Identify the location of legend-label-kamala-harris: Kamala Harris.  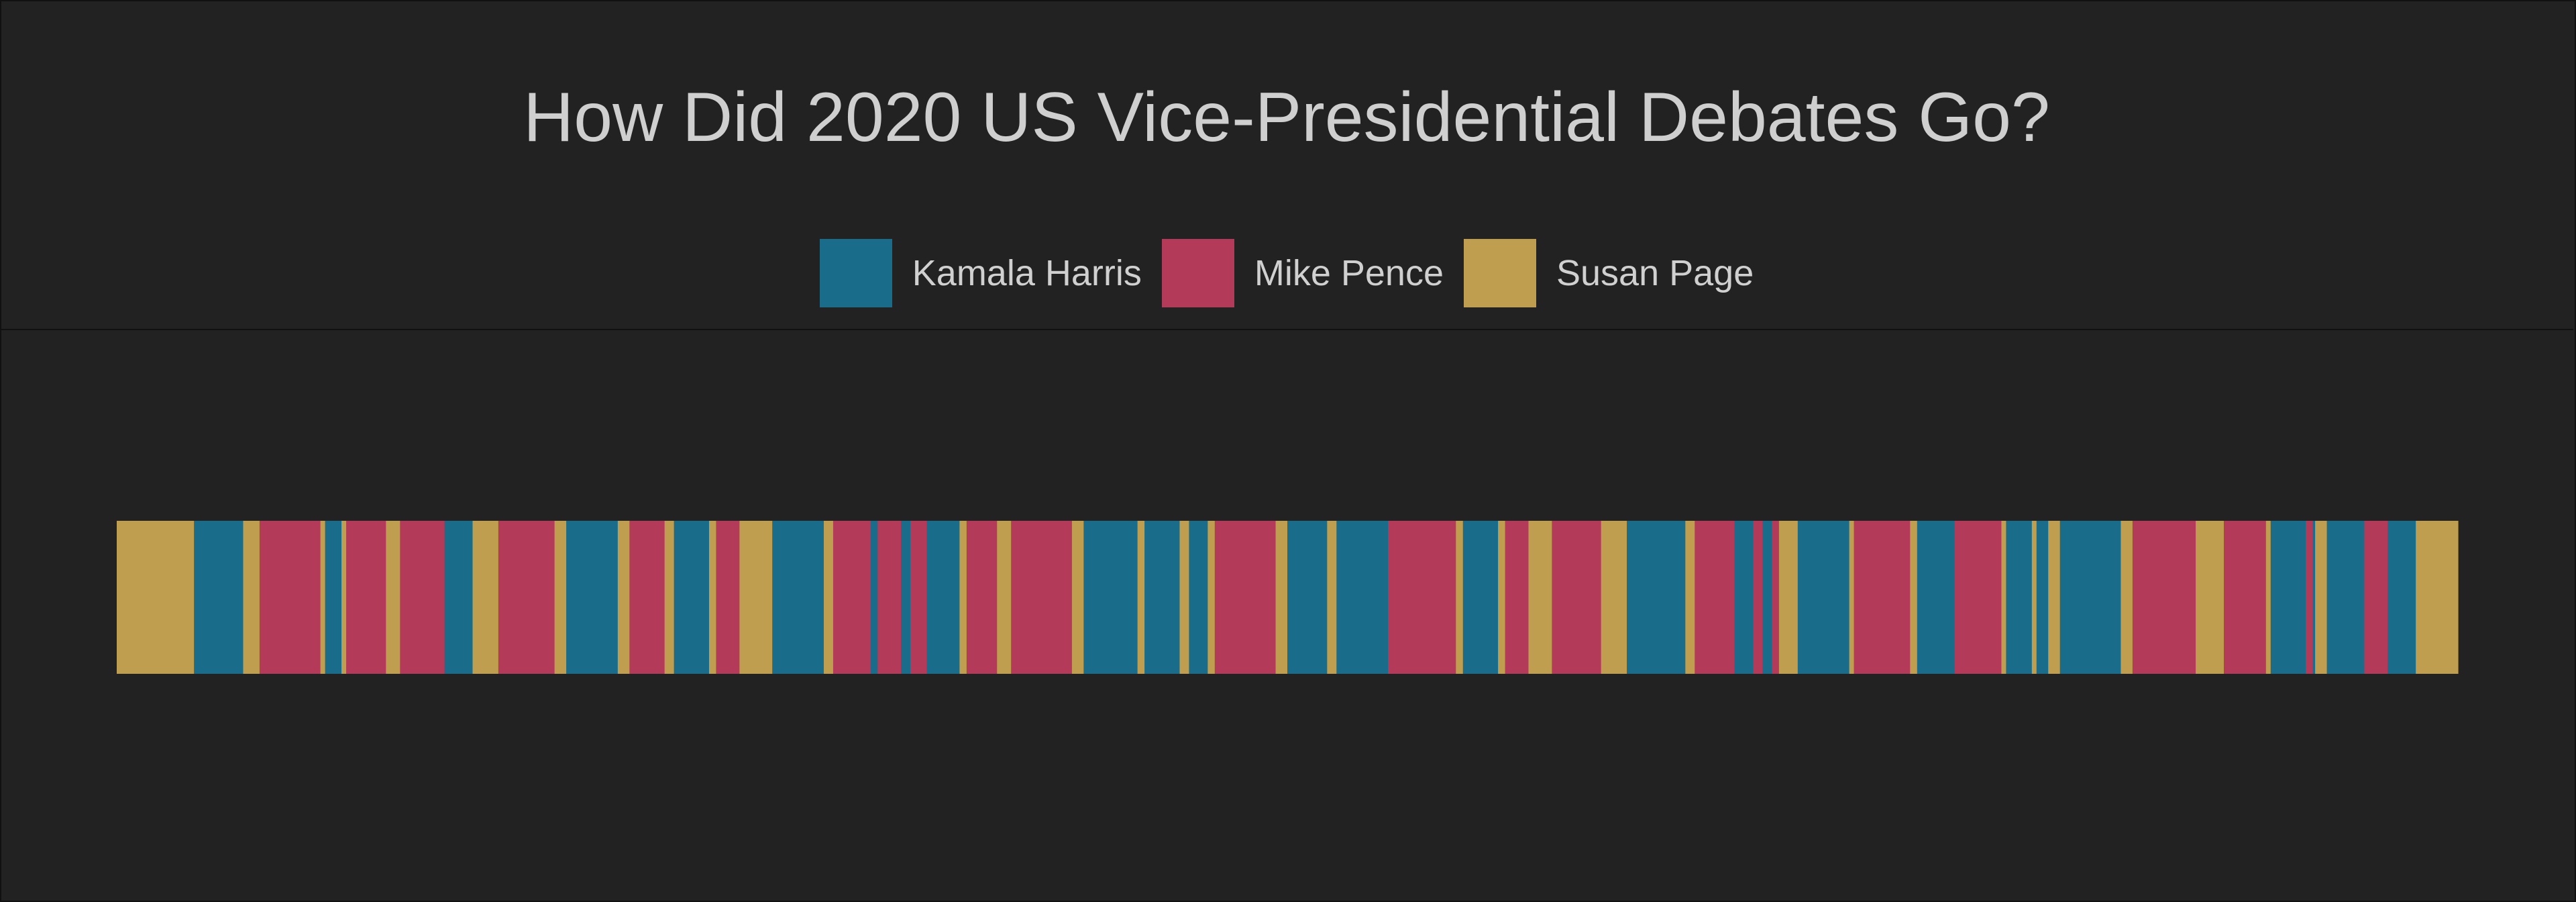
(1027, 273).